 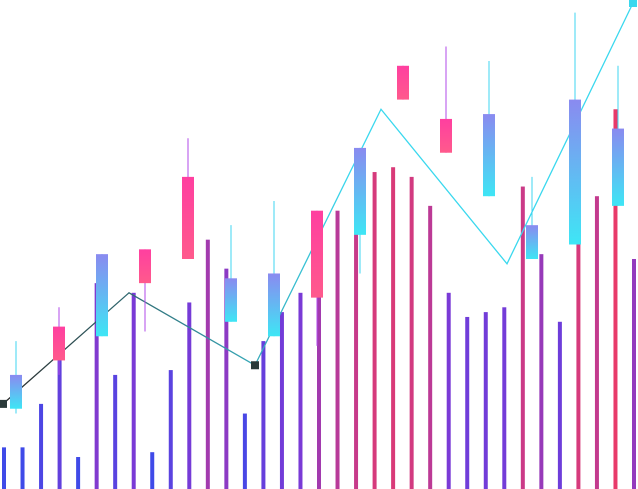 What do you see at coordinates (633, 3) in the screenshot?
I see `line-end-marker` at bounding box center [633, 3].